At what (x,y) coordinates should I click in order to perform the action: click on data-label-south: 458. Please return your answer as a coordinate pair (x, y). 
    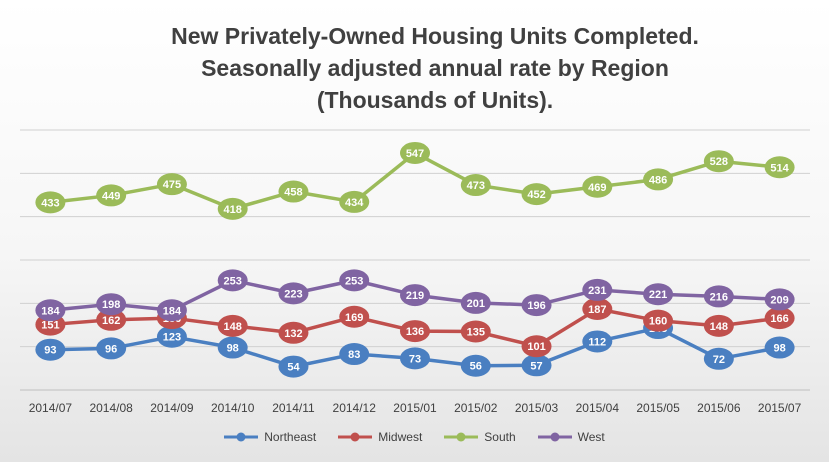
    Looking at the image, I should click on (293, 193).